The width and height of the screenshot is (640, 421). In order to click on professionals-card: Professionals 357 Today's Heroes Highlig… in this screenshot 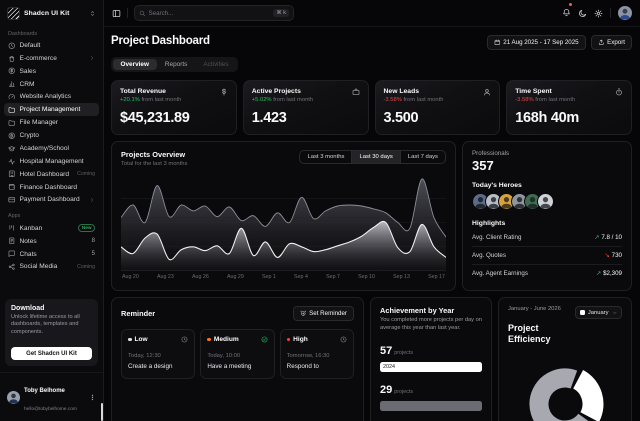, I will do `click(547, 216)`.